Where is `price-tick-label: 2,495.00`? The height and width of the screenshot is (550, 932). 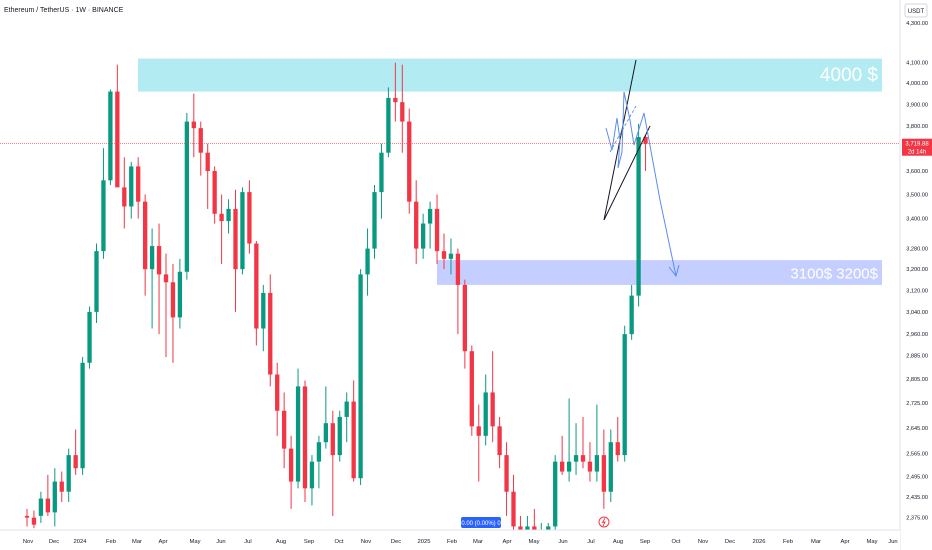 price-tick-label: 2,495.00 is located at coordinates (917, 478).